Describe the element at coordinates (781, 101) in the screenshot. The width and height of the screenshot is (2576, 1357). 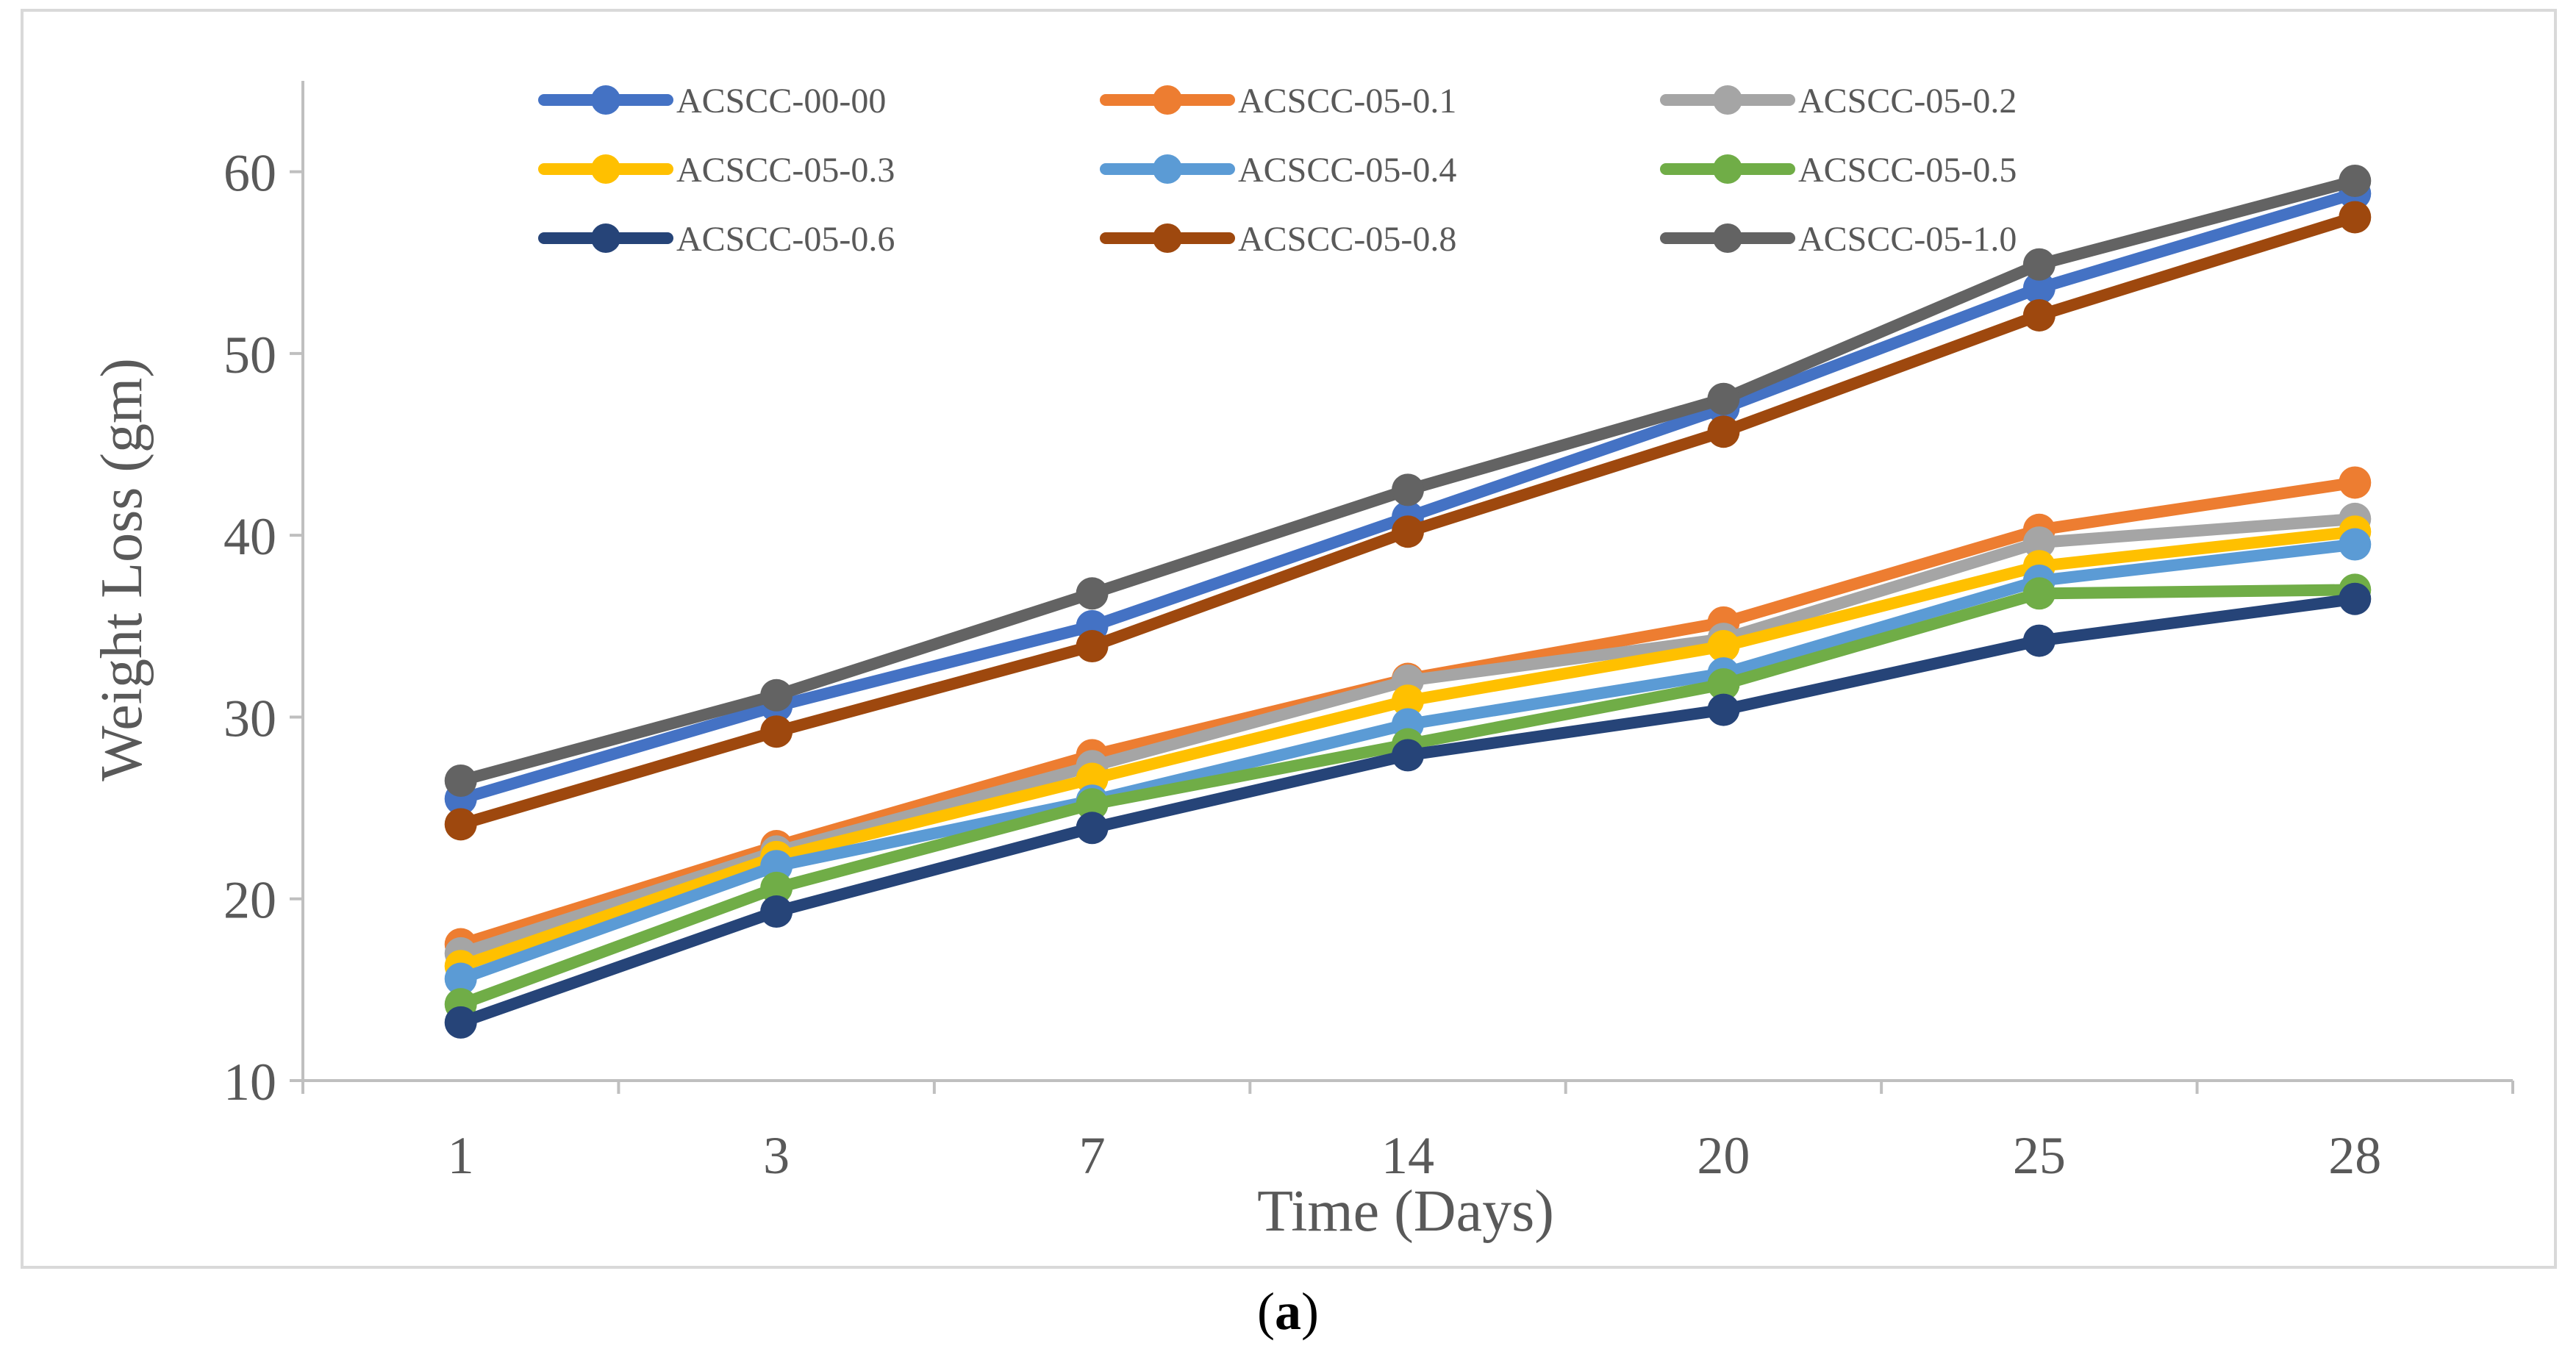
I see `legend-label: ACSCC-00-00` at that location.